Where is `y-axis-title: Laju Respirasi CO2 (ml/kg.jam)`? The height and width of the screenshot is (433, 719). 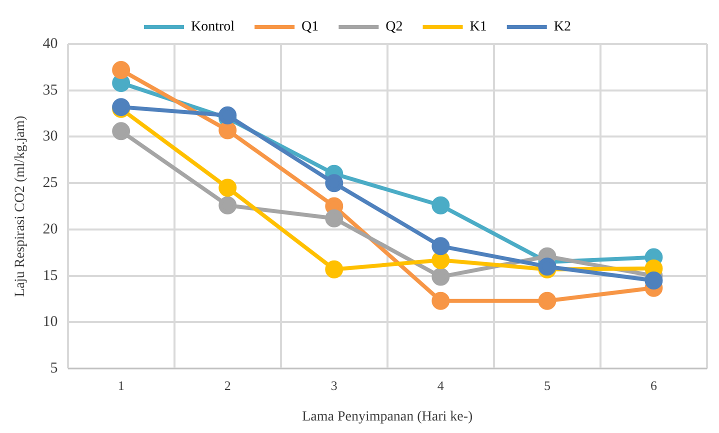
y-axis-title: Laju Respirasi CO2 (ml/kg.jam) is located at coordinates (20, 206).